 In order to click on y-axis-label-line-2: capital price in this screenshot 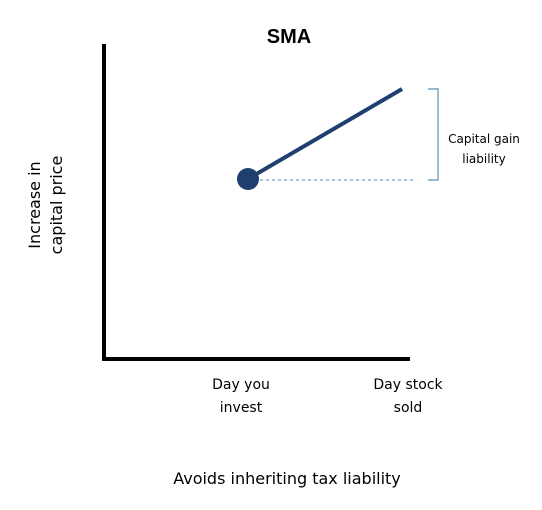, I will do `click(56, 205)`.